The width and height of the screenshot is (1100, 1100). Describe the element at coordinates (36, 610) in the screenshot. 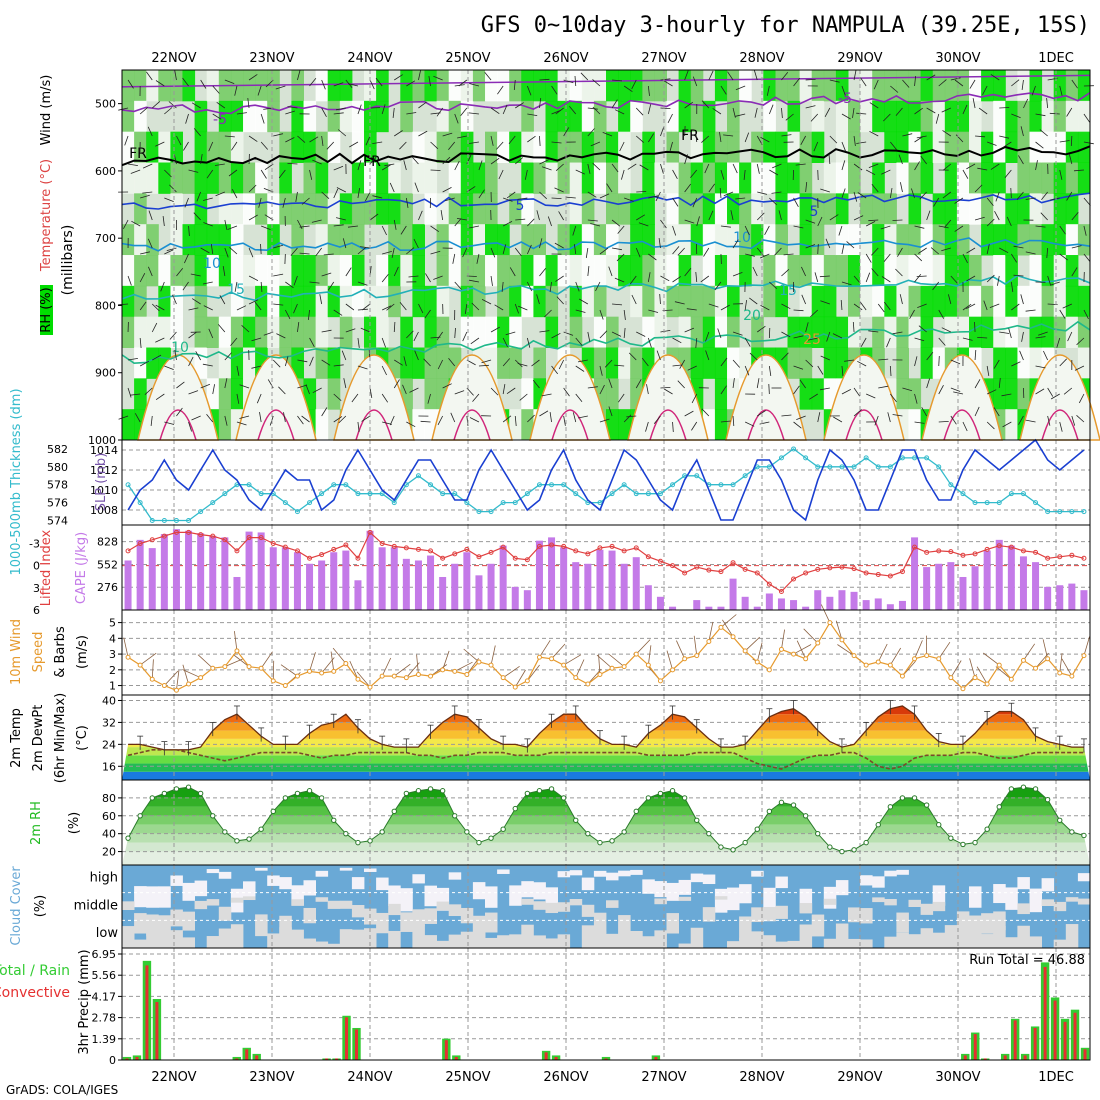

I see `li-tick-label: 6` at that location.